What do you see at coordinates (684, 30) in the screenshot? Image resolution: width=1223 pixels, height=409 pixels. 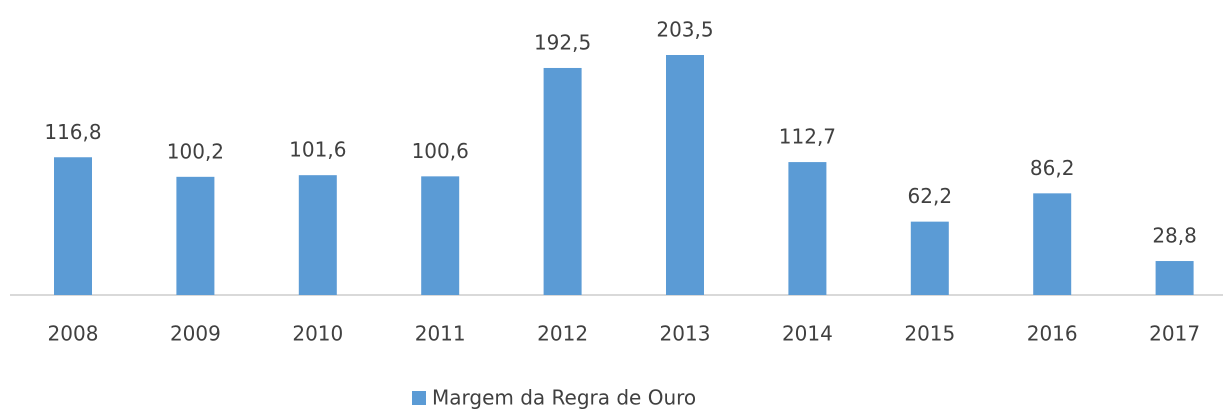 I see `data-label: 203,5` at bounding box center [684, 30].